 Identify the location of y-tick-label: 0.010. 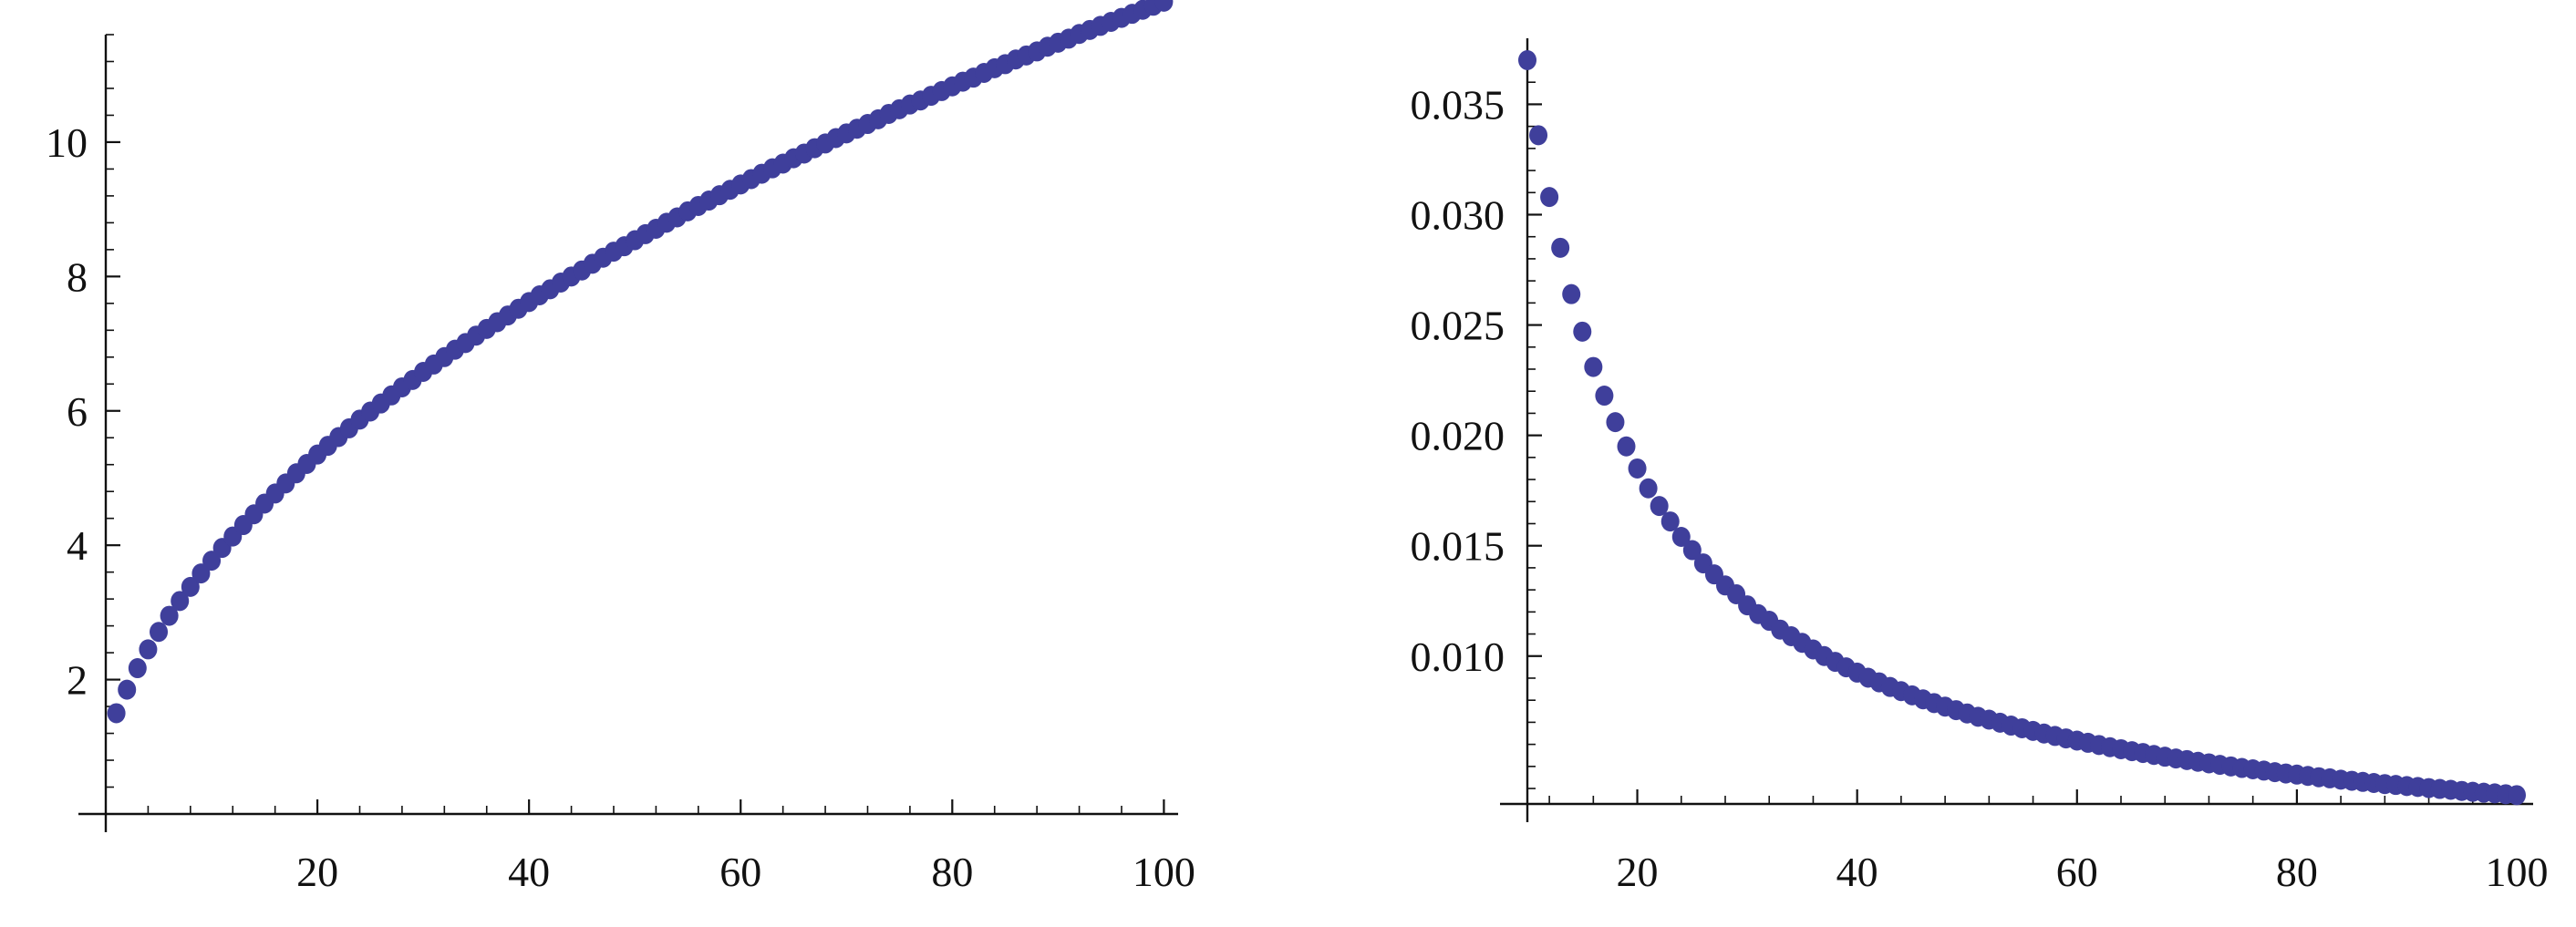
(1458, 656).